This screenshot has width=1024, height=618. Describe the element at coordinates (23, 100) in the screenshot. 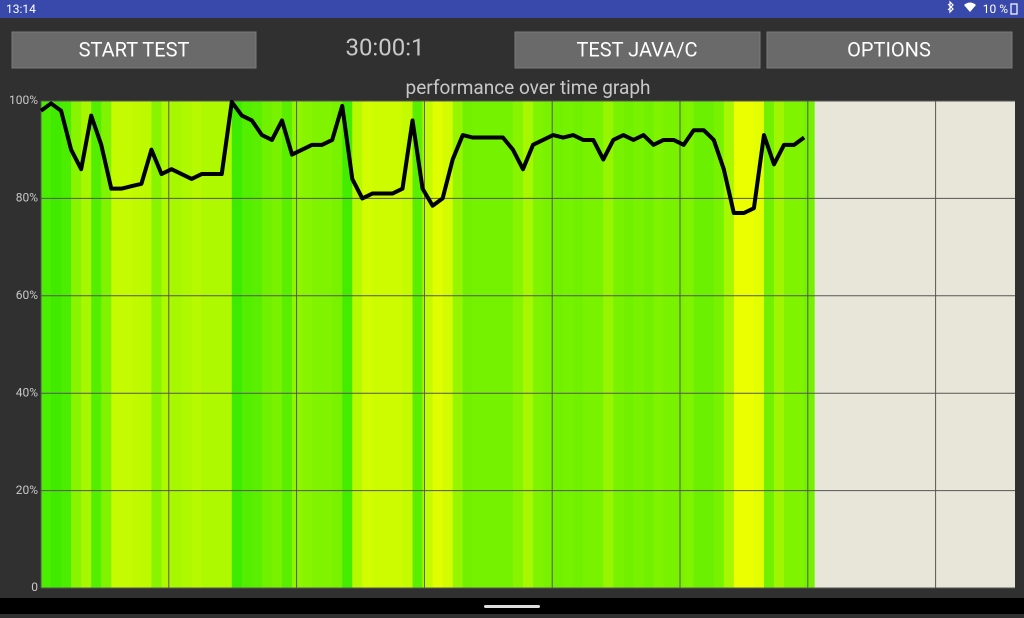

I see `y-tick-label: 100%` at that location.